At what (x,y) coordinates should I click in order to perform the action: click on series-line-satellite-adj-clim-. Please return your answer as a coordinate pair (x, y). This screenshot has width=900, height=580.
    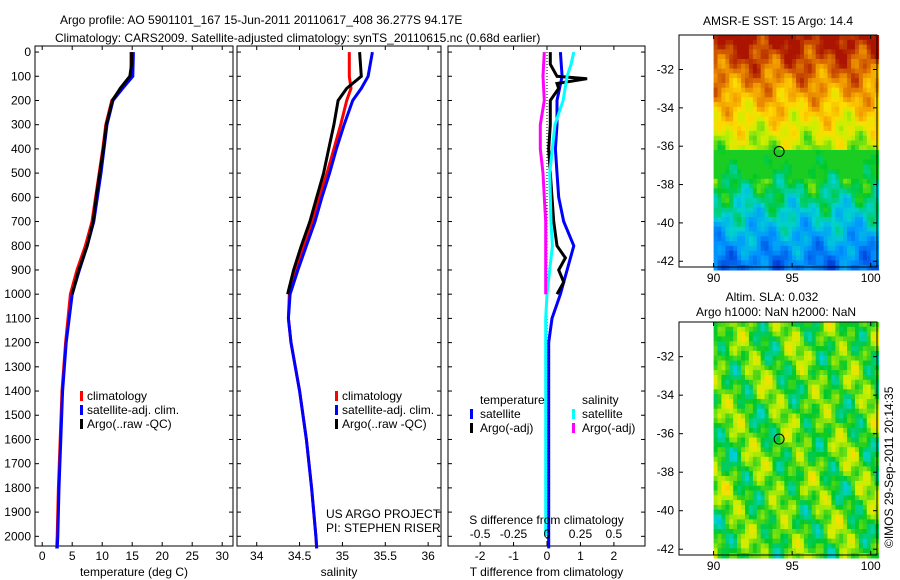
    Looking at the image, I should click on (330, 300).